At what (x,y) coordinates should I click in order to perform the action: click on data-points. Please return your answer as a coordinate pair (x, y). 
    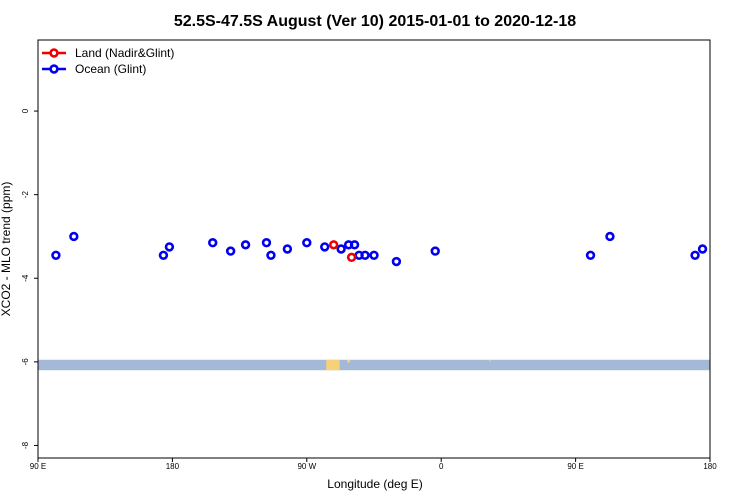
    Looking at the image, I should click on (379, 249).